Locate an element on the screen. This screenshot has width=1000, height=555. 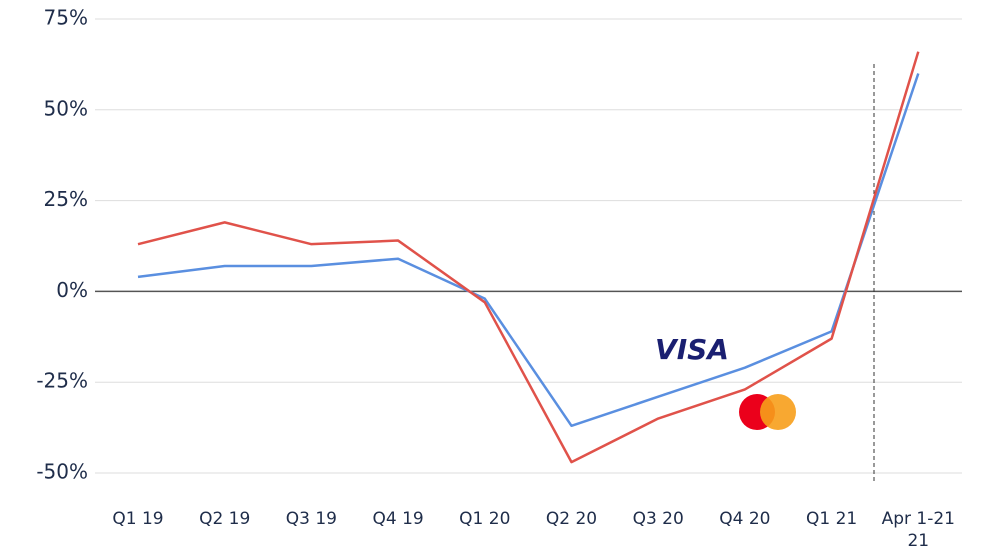
x-tick-label: Q3 20 is located at coordinates (658, 519).